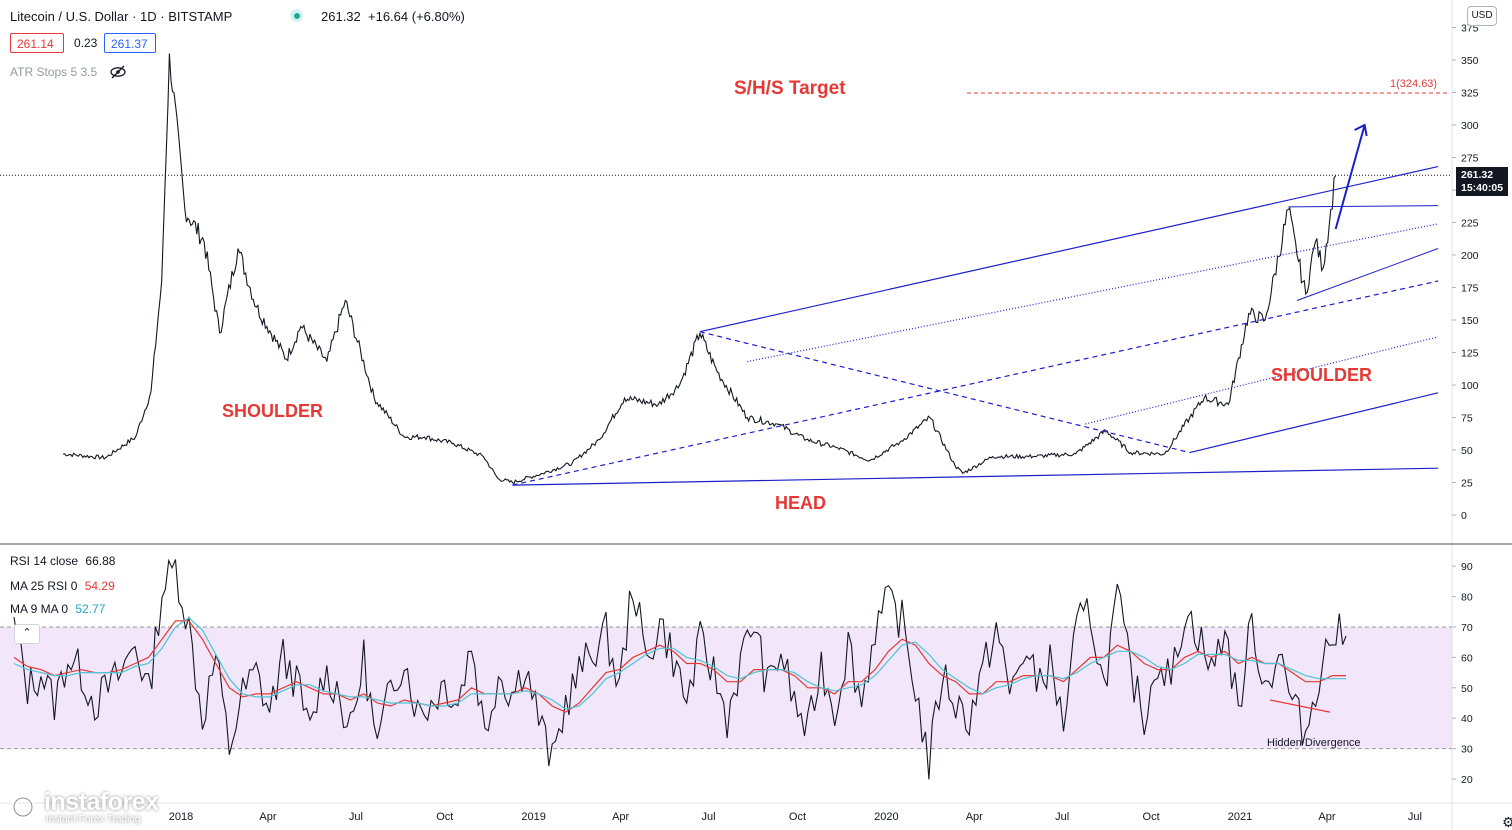 The width and height of the screenshot is (1512, 830). What do you see at coordinates (975, 476) in the screenshot?
I see `neckline-bottom` at bounding box center [975, 476].